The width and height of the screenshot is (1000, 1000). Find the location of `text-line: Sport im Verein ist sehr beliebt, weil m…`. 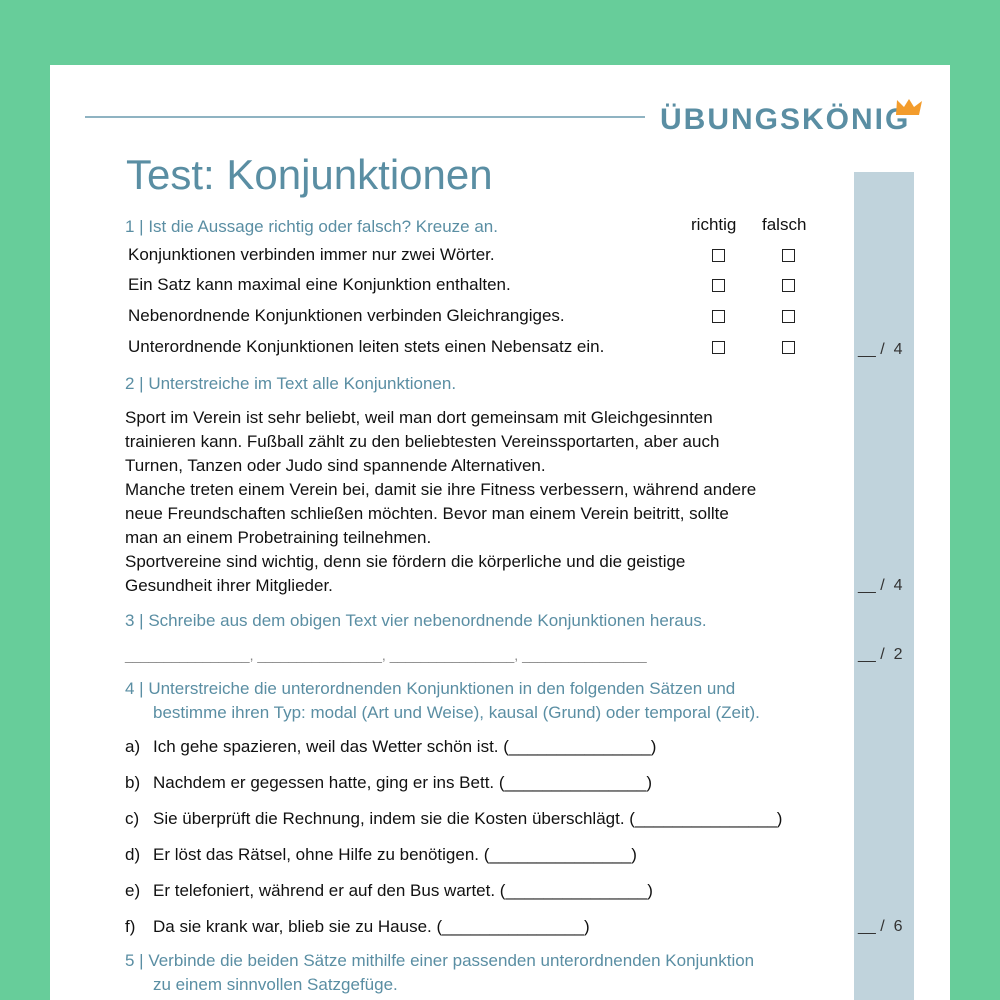

text-line: Sport im Verein ist sehr beliebt, weil m… is located at coordinates (419, 417).